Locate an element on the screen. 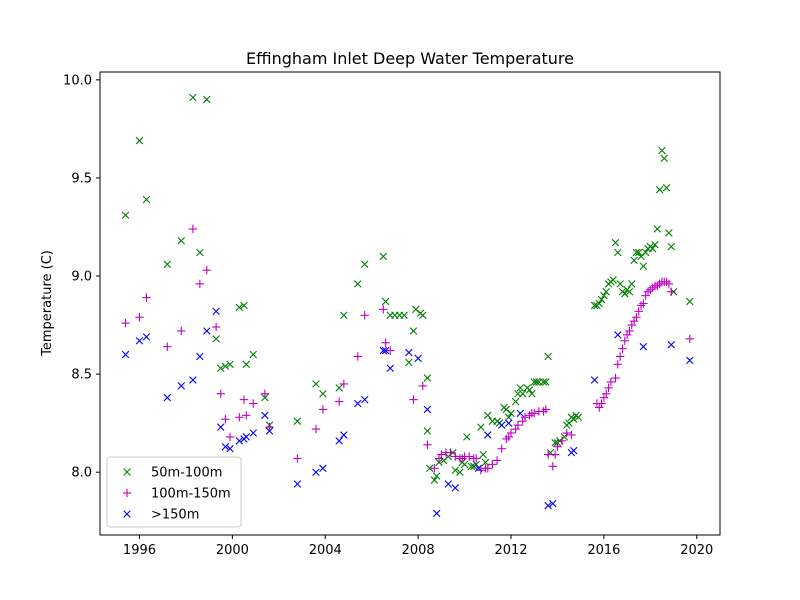 The image size is (800, 600). legend-label: 100m-150m is located at coordinates (191, 494).